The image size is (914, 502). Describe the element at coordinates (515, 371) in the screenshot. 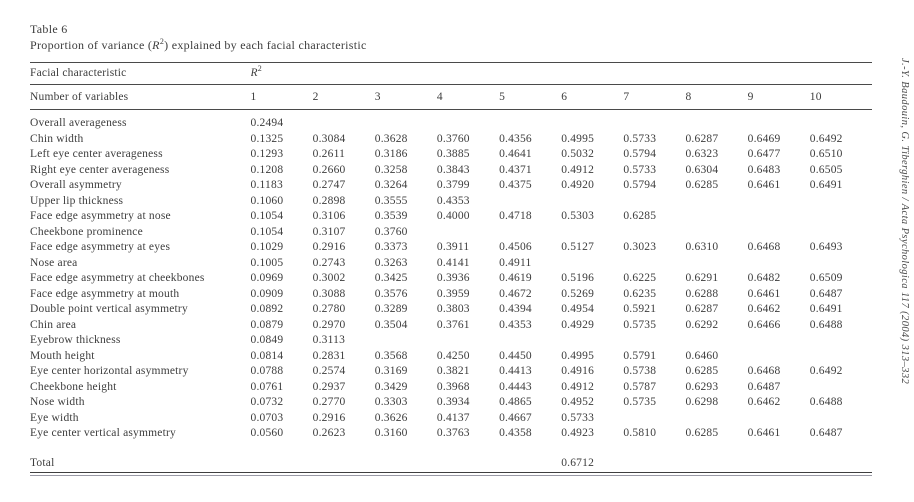

I see `cell-value: 0.4413` at that location.